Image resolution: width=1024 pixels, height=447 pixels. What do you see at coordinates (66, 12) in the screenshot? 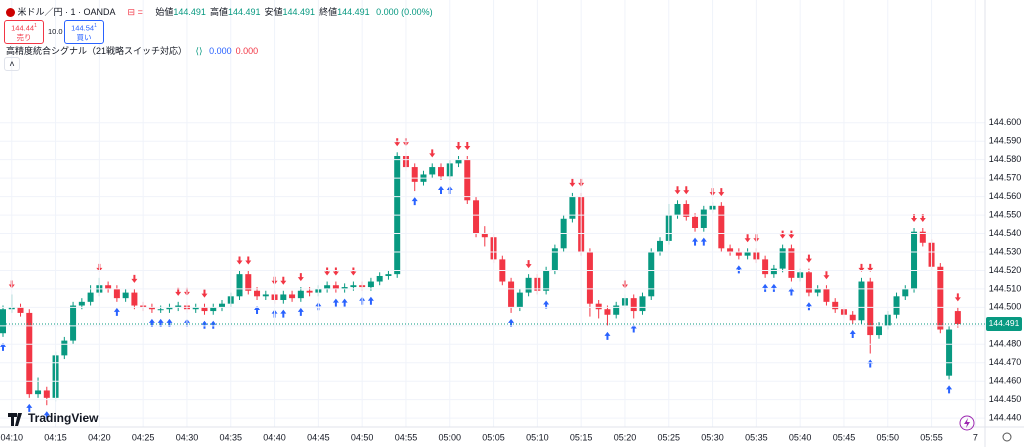
I see `symbol-title: 米ドル／円 · 1 · OANDA` at bounding box center [66, 12].